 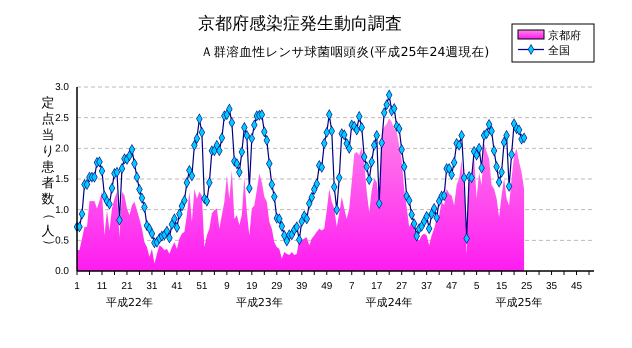 I want to click on x-tick-label: 27, so click(x=402, y=286).